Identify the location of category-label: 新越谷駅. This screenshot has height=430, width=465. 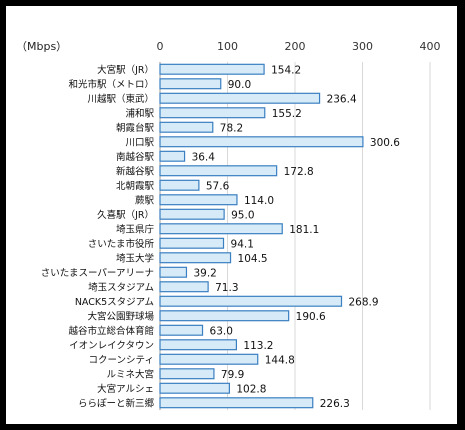
(135, 171).